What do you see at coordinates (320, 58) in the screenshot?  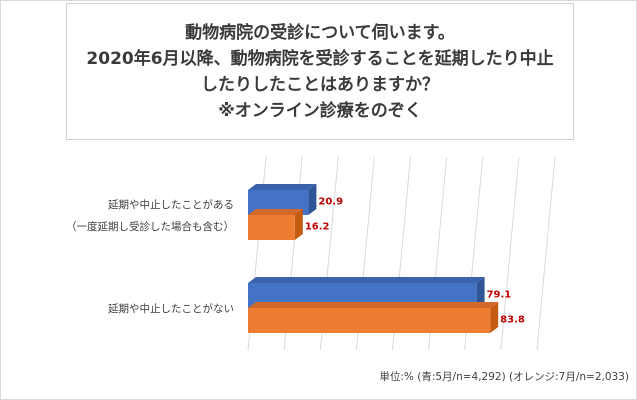 I see `chart-title-line-2: 2020年6月以降、動物病院を受診することを延期したり中止` at bounding box center [320, 58].